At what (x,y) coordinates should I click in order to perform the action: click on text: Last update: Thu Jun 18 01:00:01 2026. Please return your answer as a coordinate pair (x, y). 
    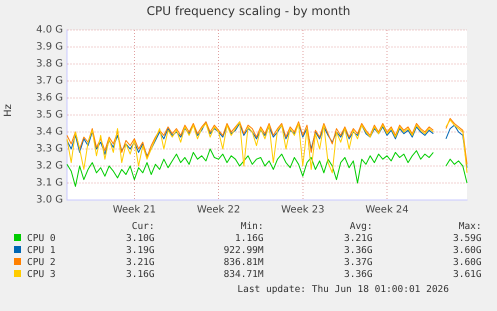
    Looking at the image, I should click on (343, 289).